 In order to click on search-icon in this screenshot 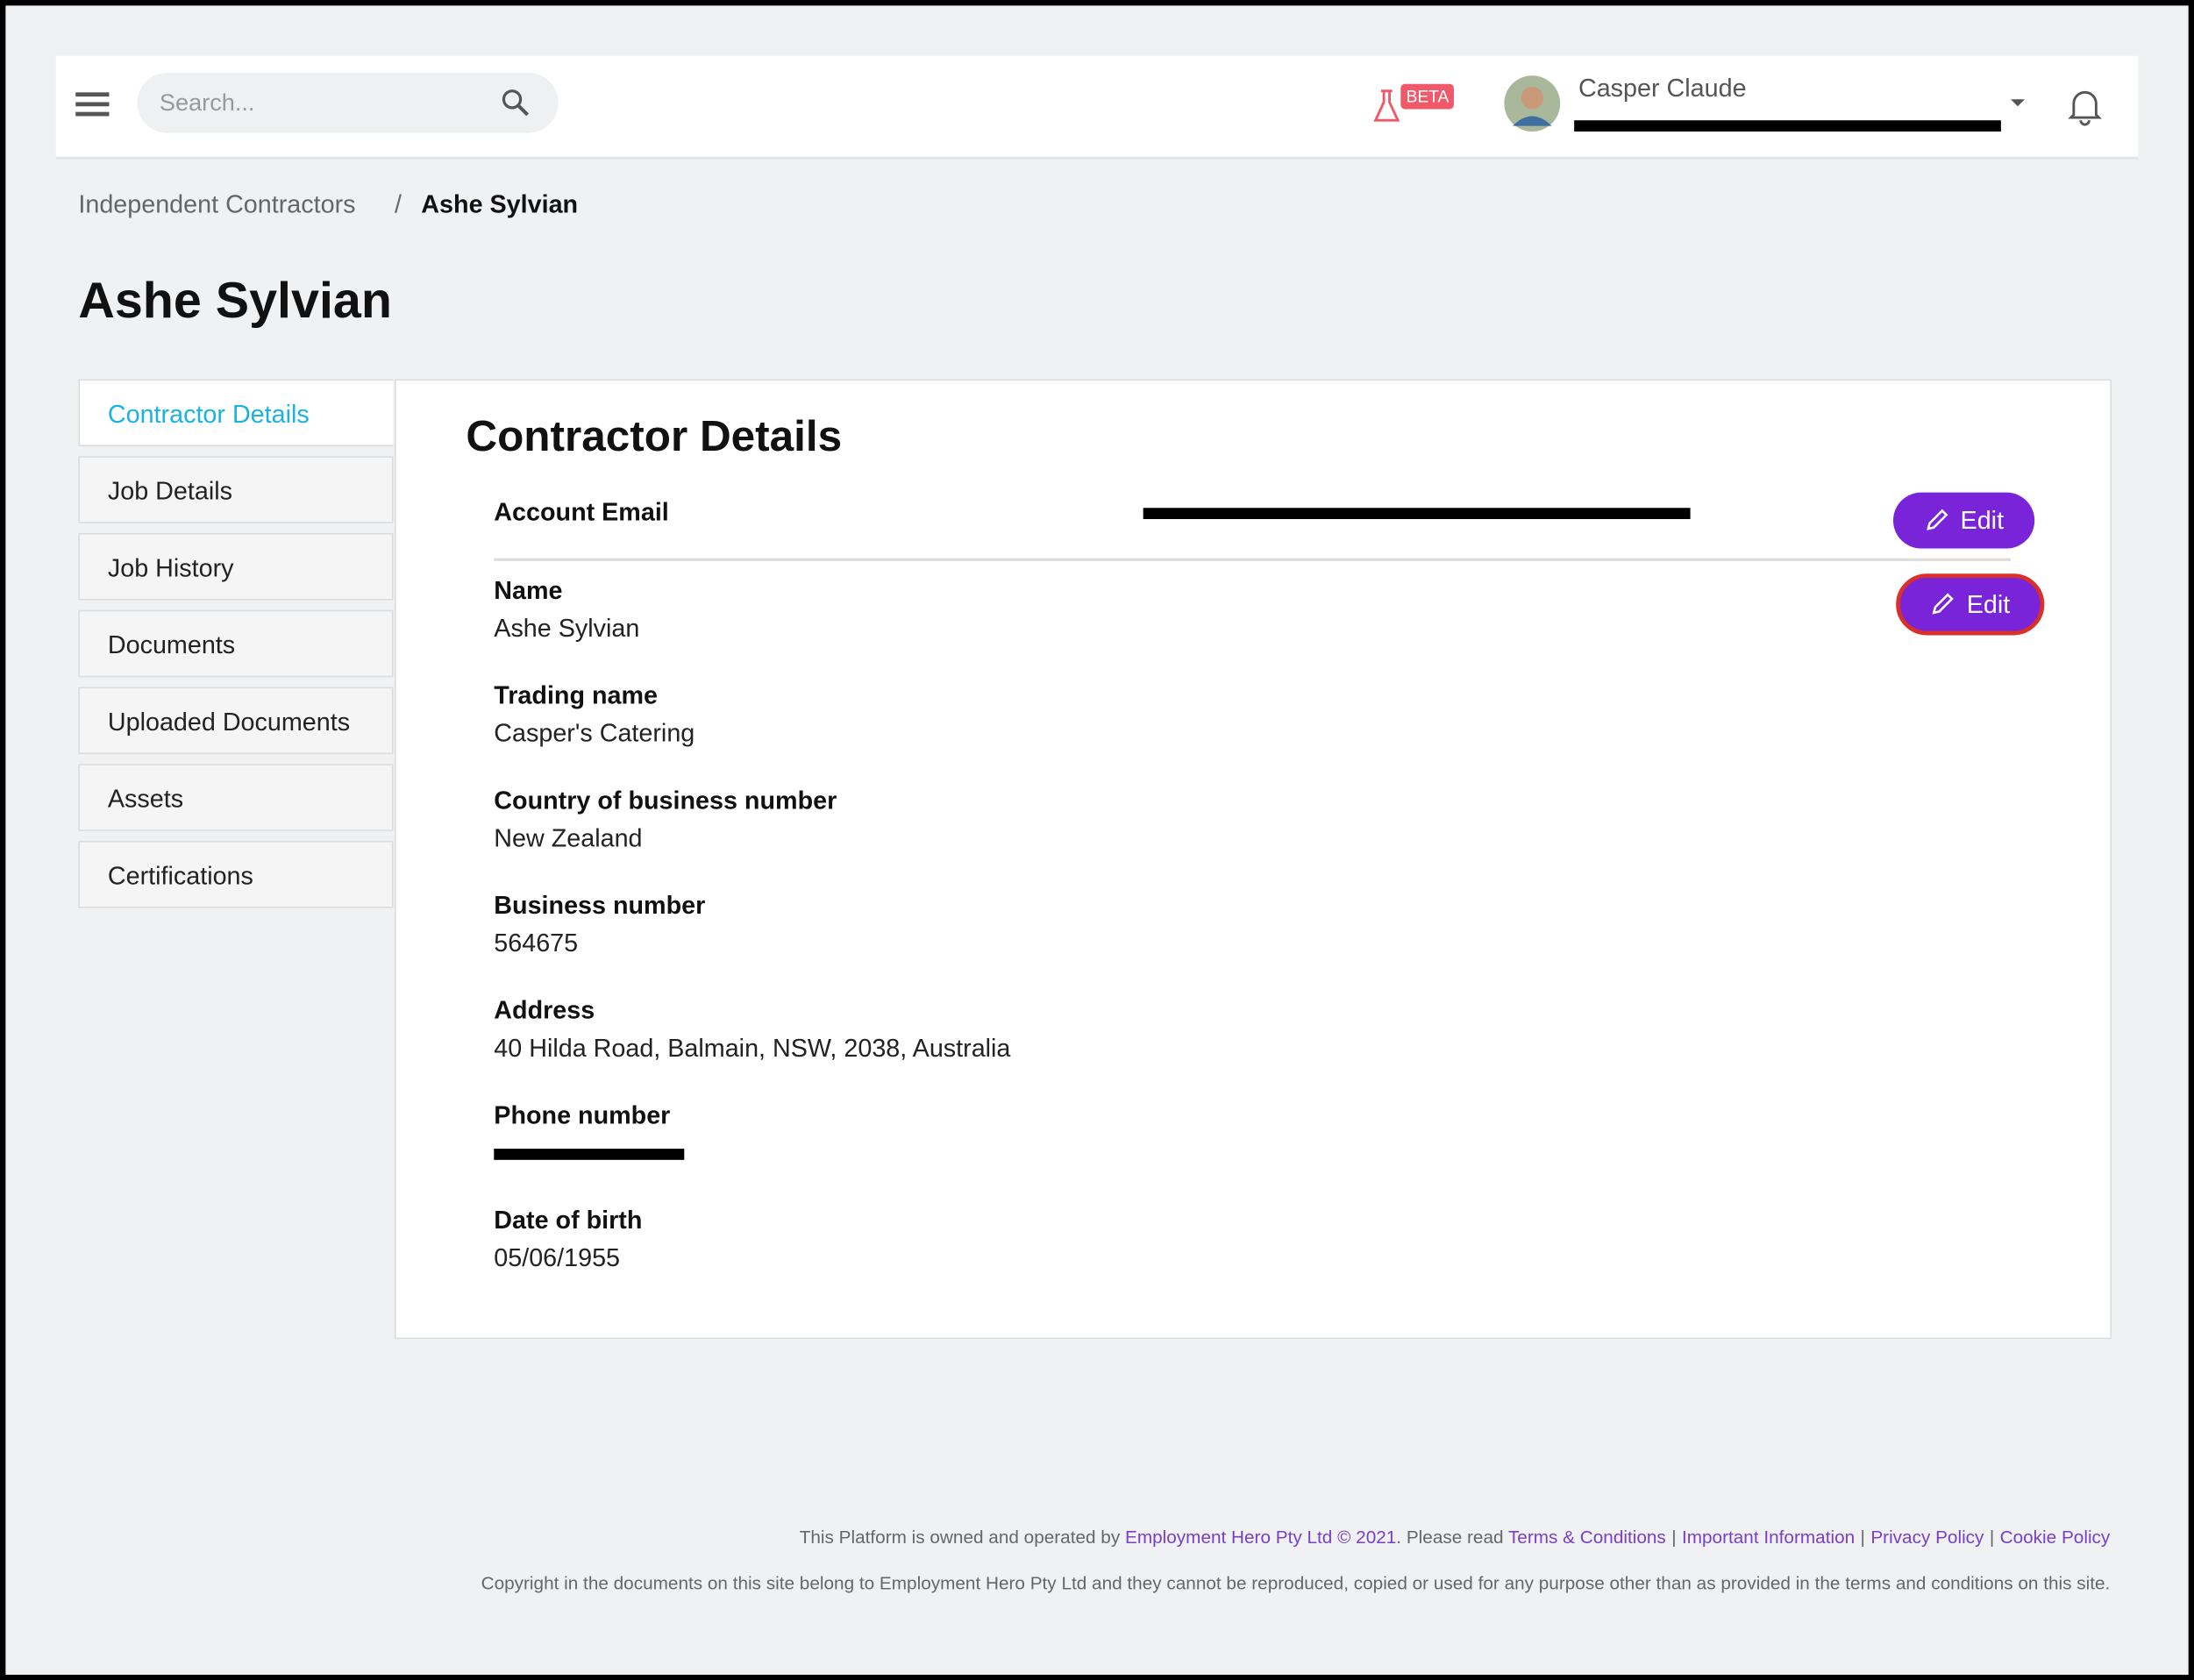, I will do `click(515, 103)`.